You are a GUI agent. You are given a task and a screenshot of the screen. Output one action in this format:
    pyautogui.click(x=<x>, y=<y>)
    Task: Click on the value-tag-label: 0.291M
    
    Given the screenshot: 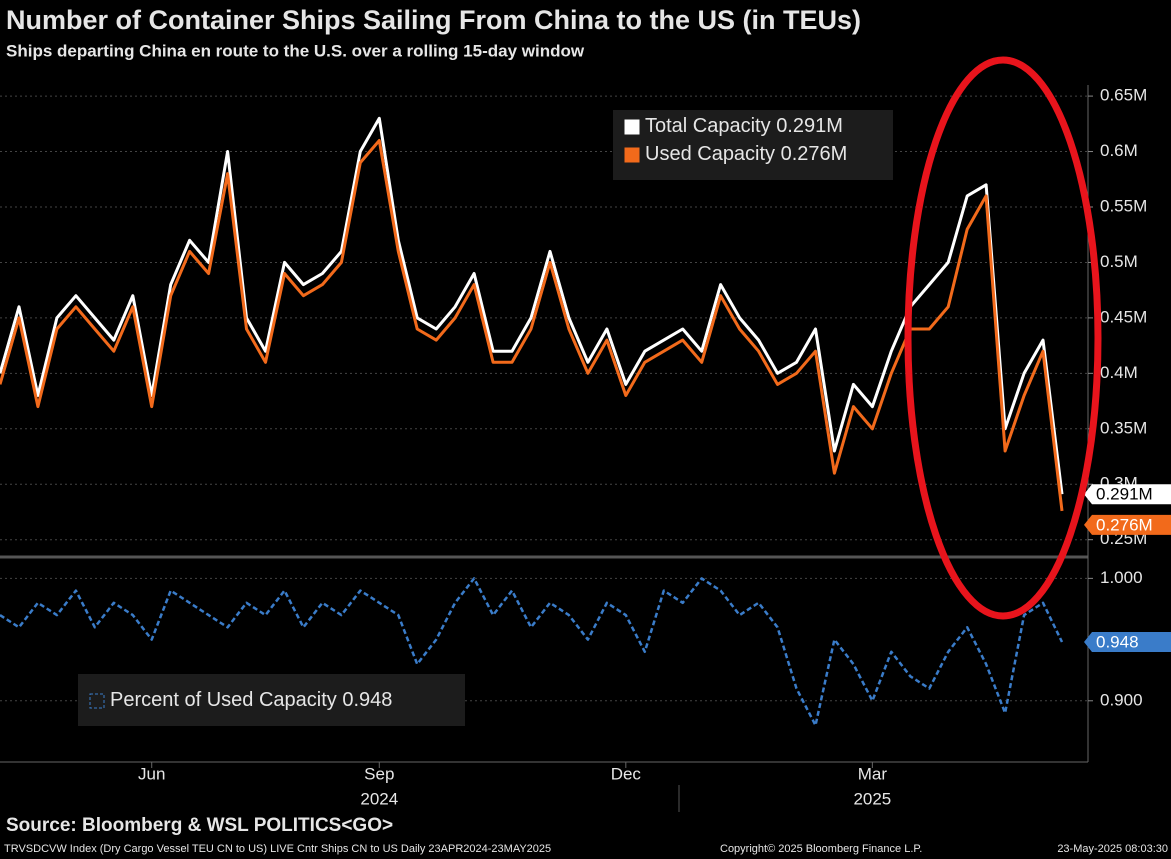 What is the action you would take?
    pyautogui.click(x=1124, y=494)
    